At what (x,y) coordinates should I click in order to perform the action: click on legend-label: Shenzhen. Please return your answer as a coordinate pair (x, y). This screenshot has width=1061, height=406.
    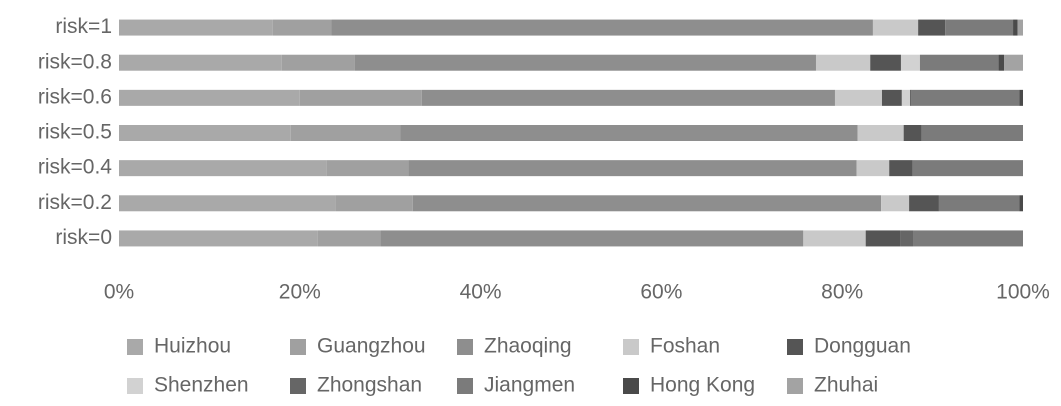
    Looking at the image, I should click on (201, 385).